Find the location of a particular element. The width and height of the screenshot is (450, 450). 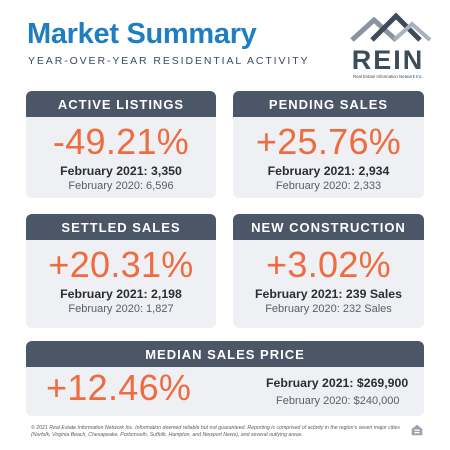

percent-change: +20.31% is located at coordinates (121, 264).